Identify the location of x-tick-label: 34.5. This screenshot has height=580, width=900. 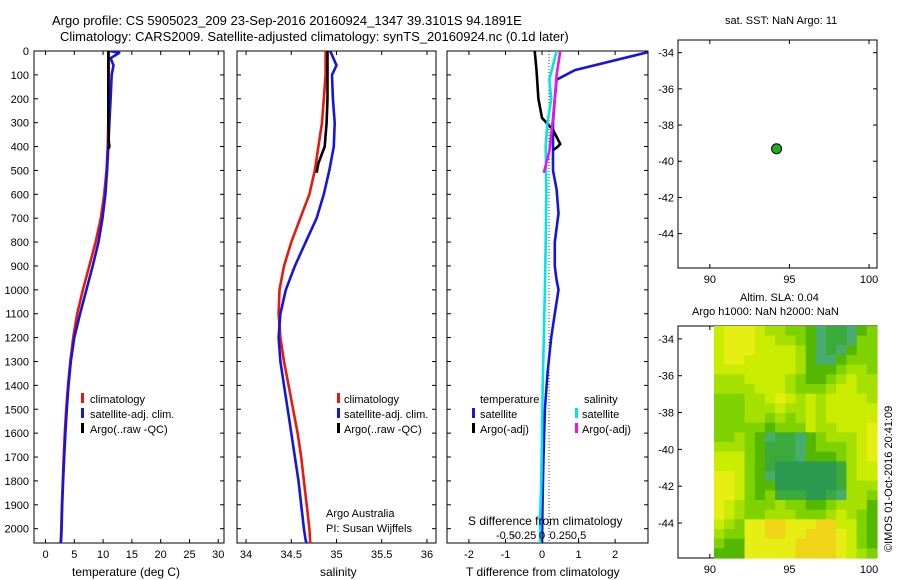
(291, 555).